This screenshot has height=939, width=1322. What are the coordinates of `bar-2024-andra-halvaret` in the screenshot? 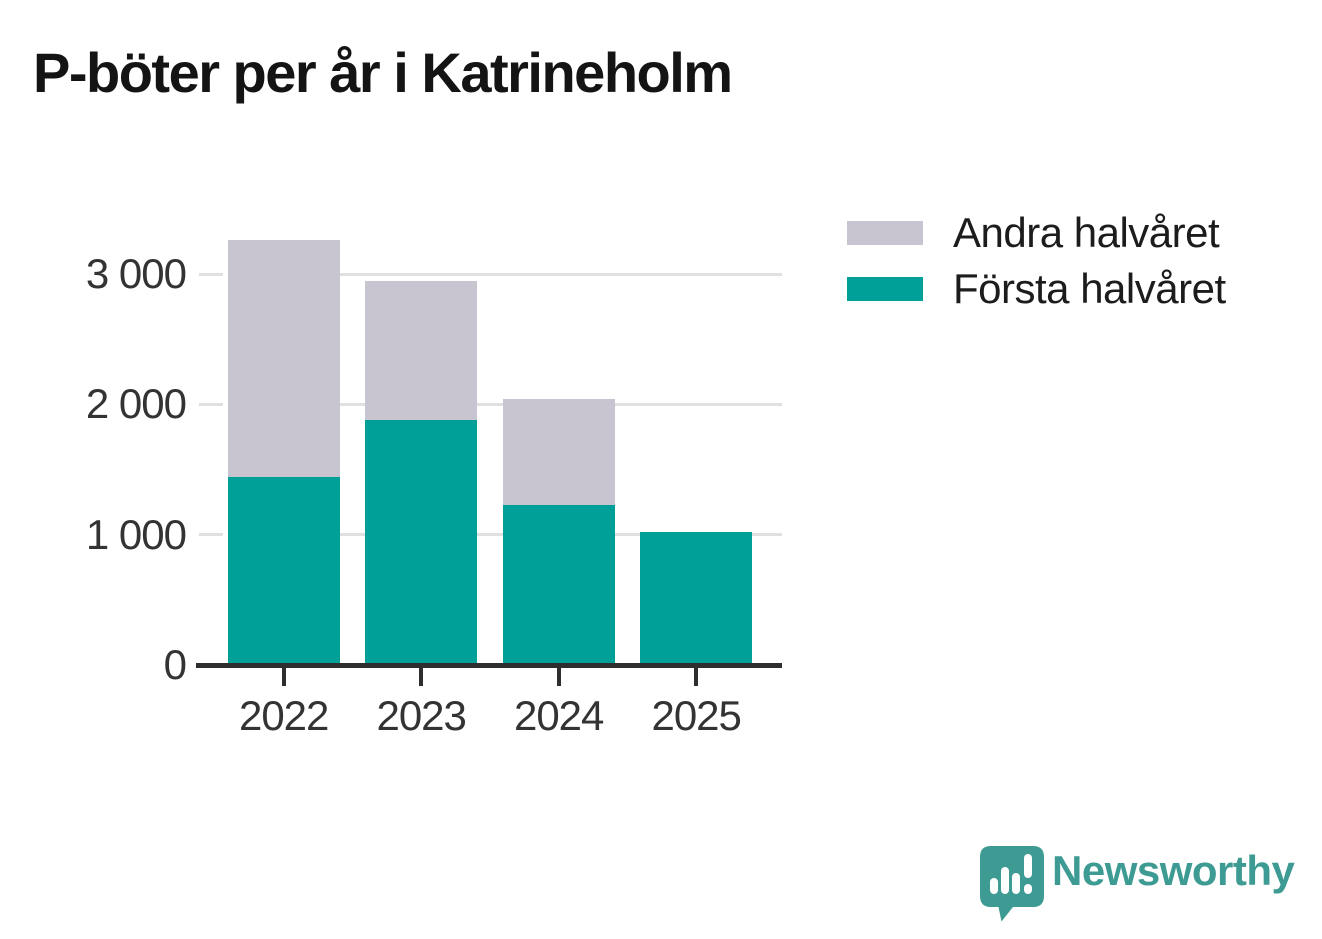 It's located at (558, 452).